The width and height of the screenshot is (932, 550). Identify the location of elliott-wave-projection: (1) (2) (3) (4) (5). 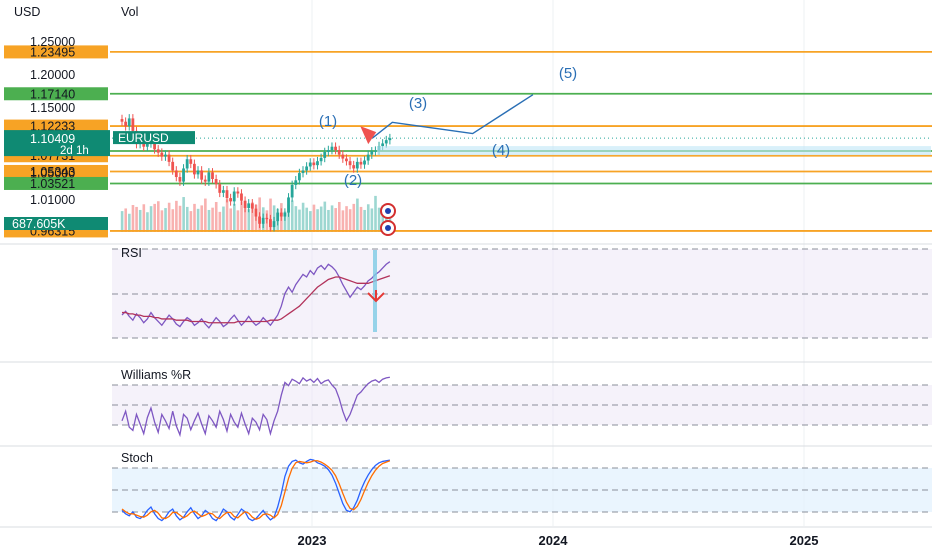
(625, 127).